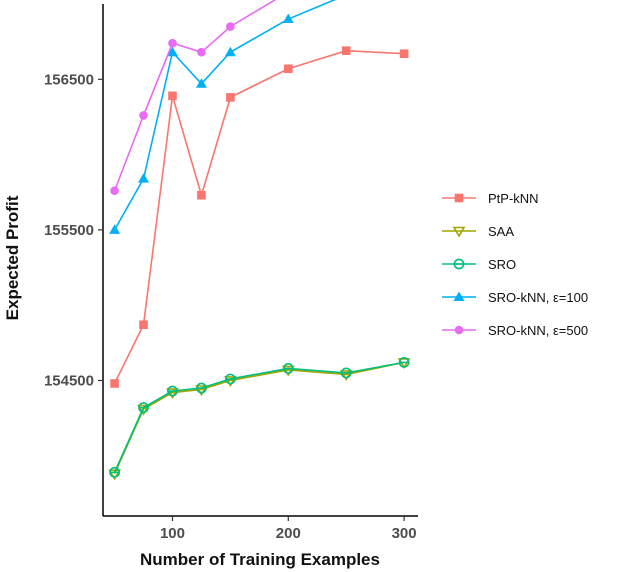 This screenshot has height=572, width=618. I want to click on series-line-saa, so click(259, 418).